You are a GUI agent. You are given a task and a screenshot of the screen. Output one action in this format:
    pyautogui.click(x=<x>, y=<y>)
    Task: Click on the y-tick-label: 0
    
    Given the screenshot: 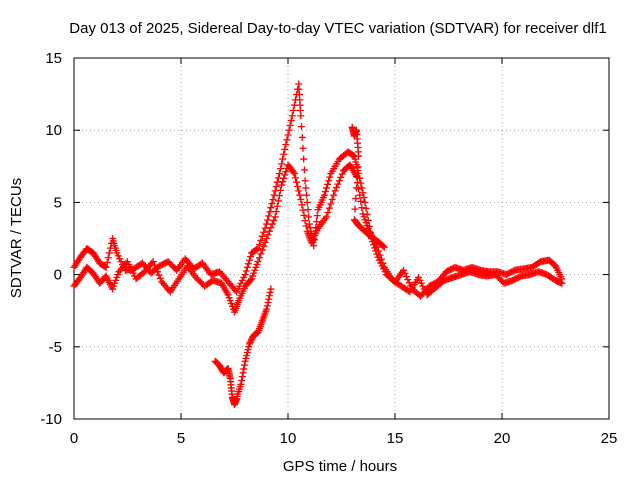 What is the action you would take?
    pyautogui.click(x=58, y=275)
    